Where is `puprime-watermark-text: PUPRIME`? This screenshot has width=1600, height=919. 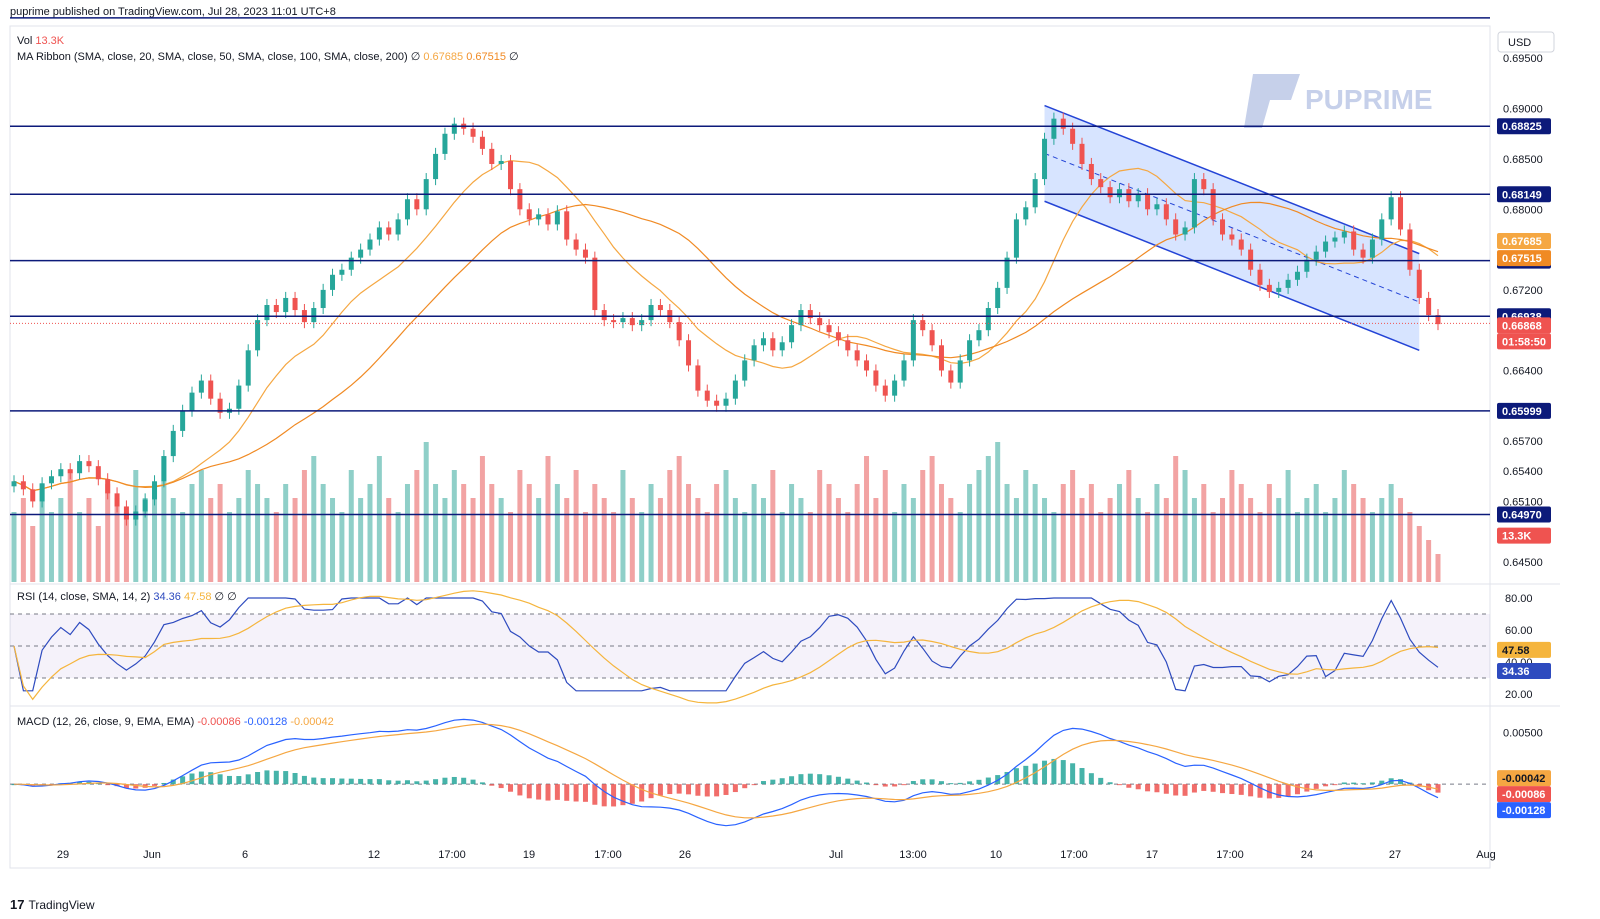 puprime-watermark-text: PUPRIME is located at coordinates (1369, 99).